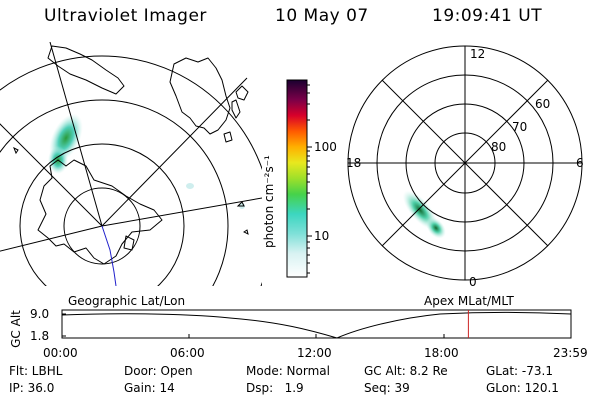 This screenshot has width=600, height=400. Describe the element at coordinates (354, 163) in the screenshot. I see `mlt-label-18: 18` at that location.